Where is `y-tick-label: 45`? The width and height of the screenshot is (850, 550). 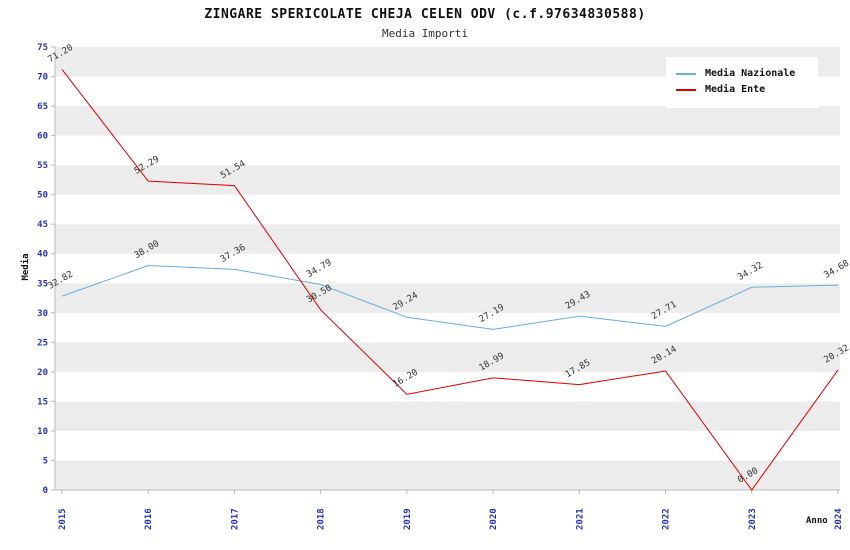
y-tick-label: 45 is located at coordinates (42, 225).